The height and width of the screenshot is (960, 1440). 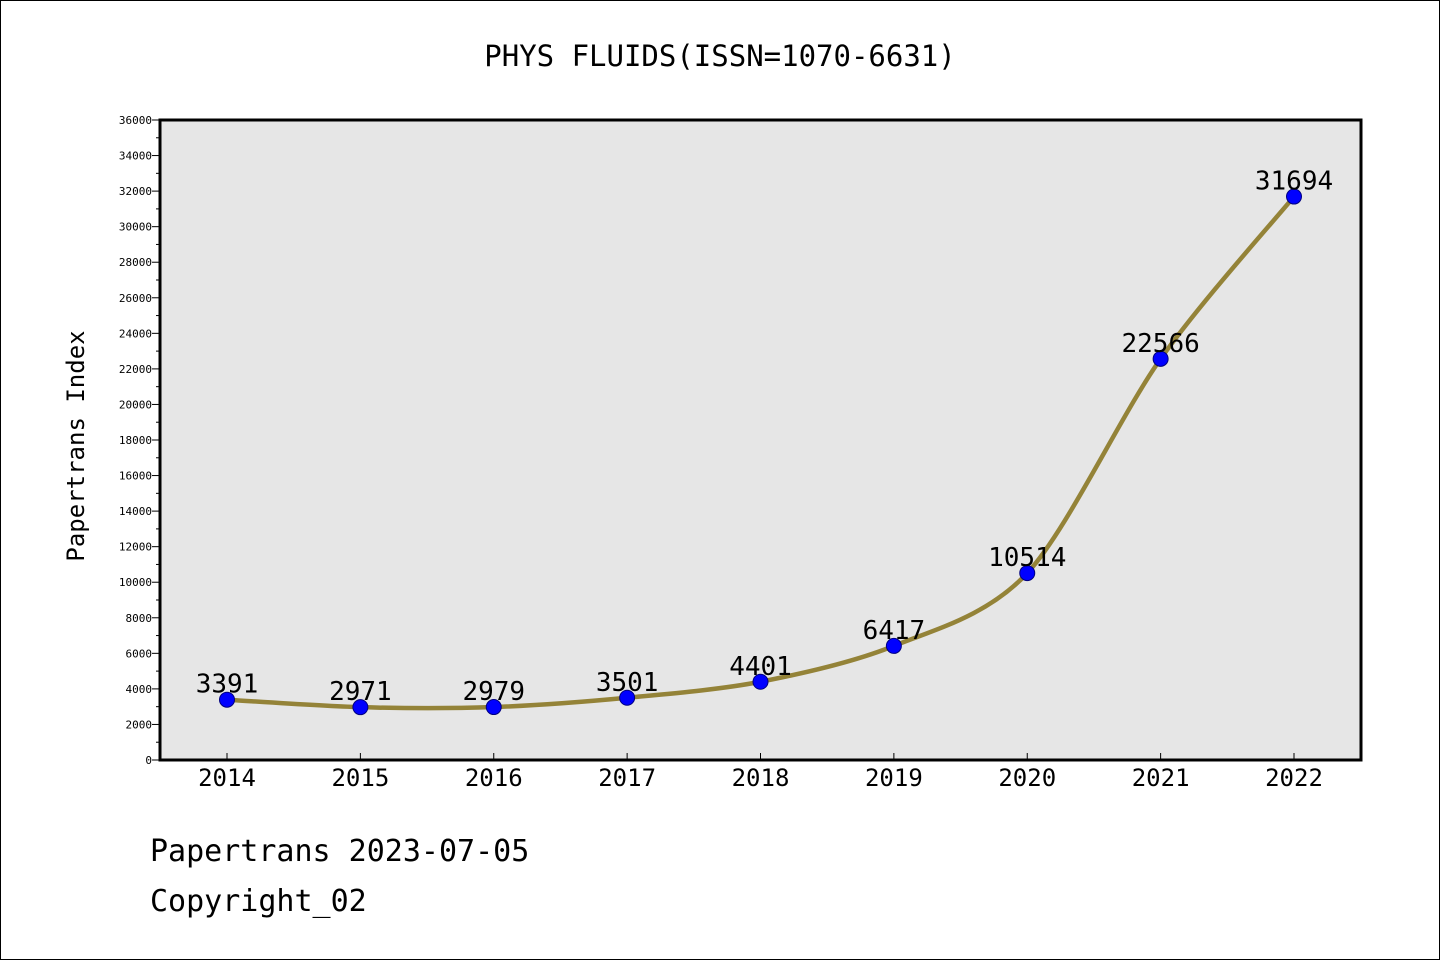 What do you see at coordinates (1294, 778) in the screenshot?
I see `x-tick-label: 2022` at bounding box center [1294, 778].